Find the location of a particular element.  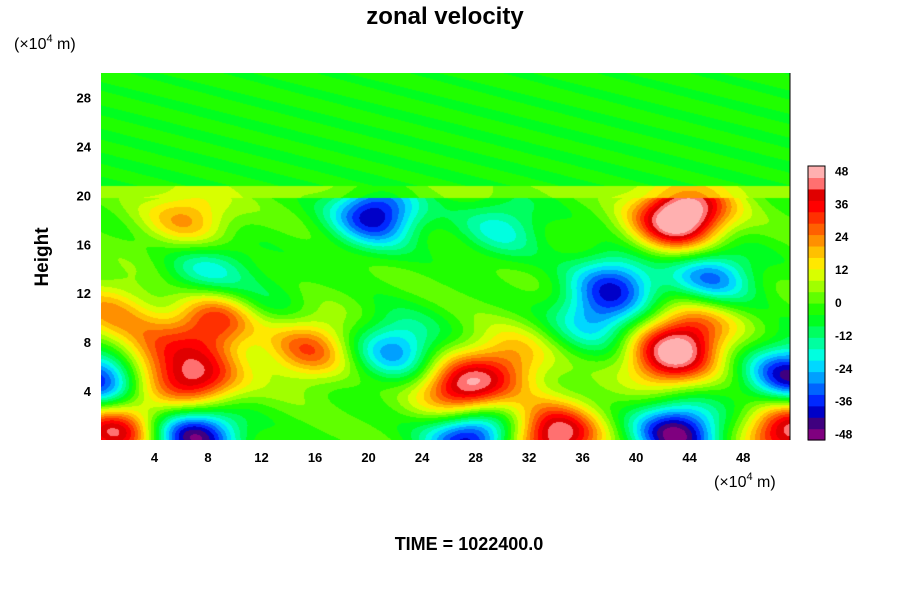

x-tick-labels: 4 8 12 16 20 24 28 32 36 40 44 48 is located at coordinates (451, 457).